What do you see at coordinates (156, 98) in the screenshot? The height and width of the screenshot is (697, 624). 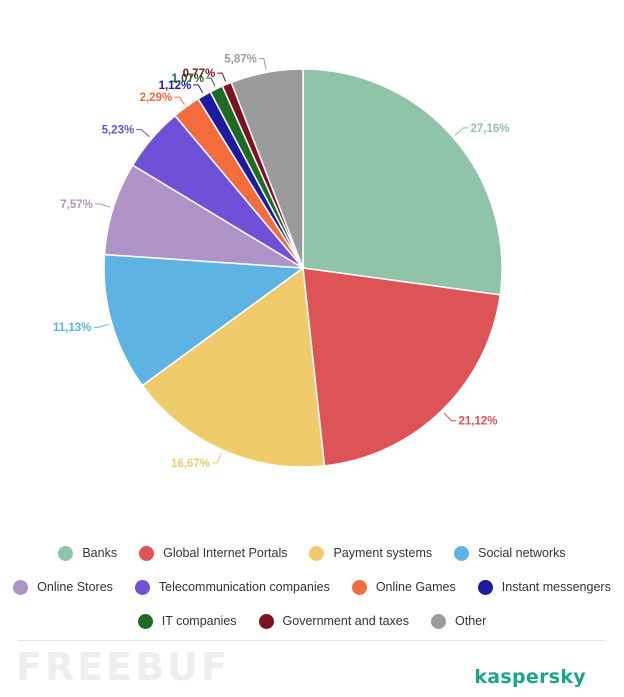 I see `slice-label-online-games: 2,29%` at bounding box center [156, 98].